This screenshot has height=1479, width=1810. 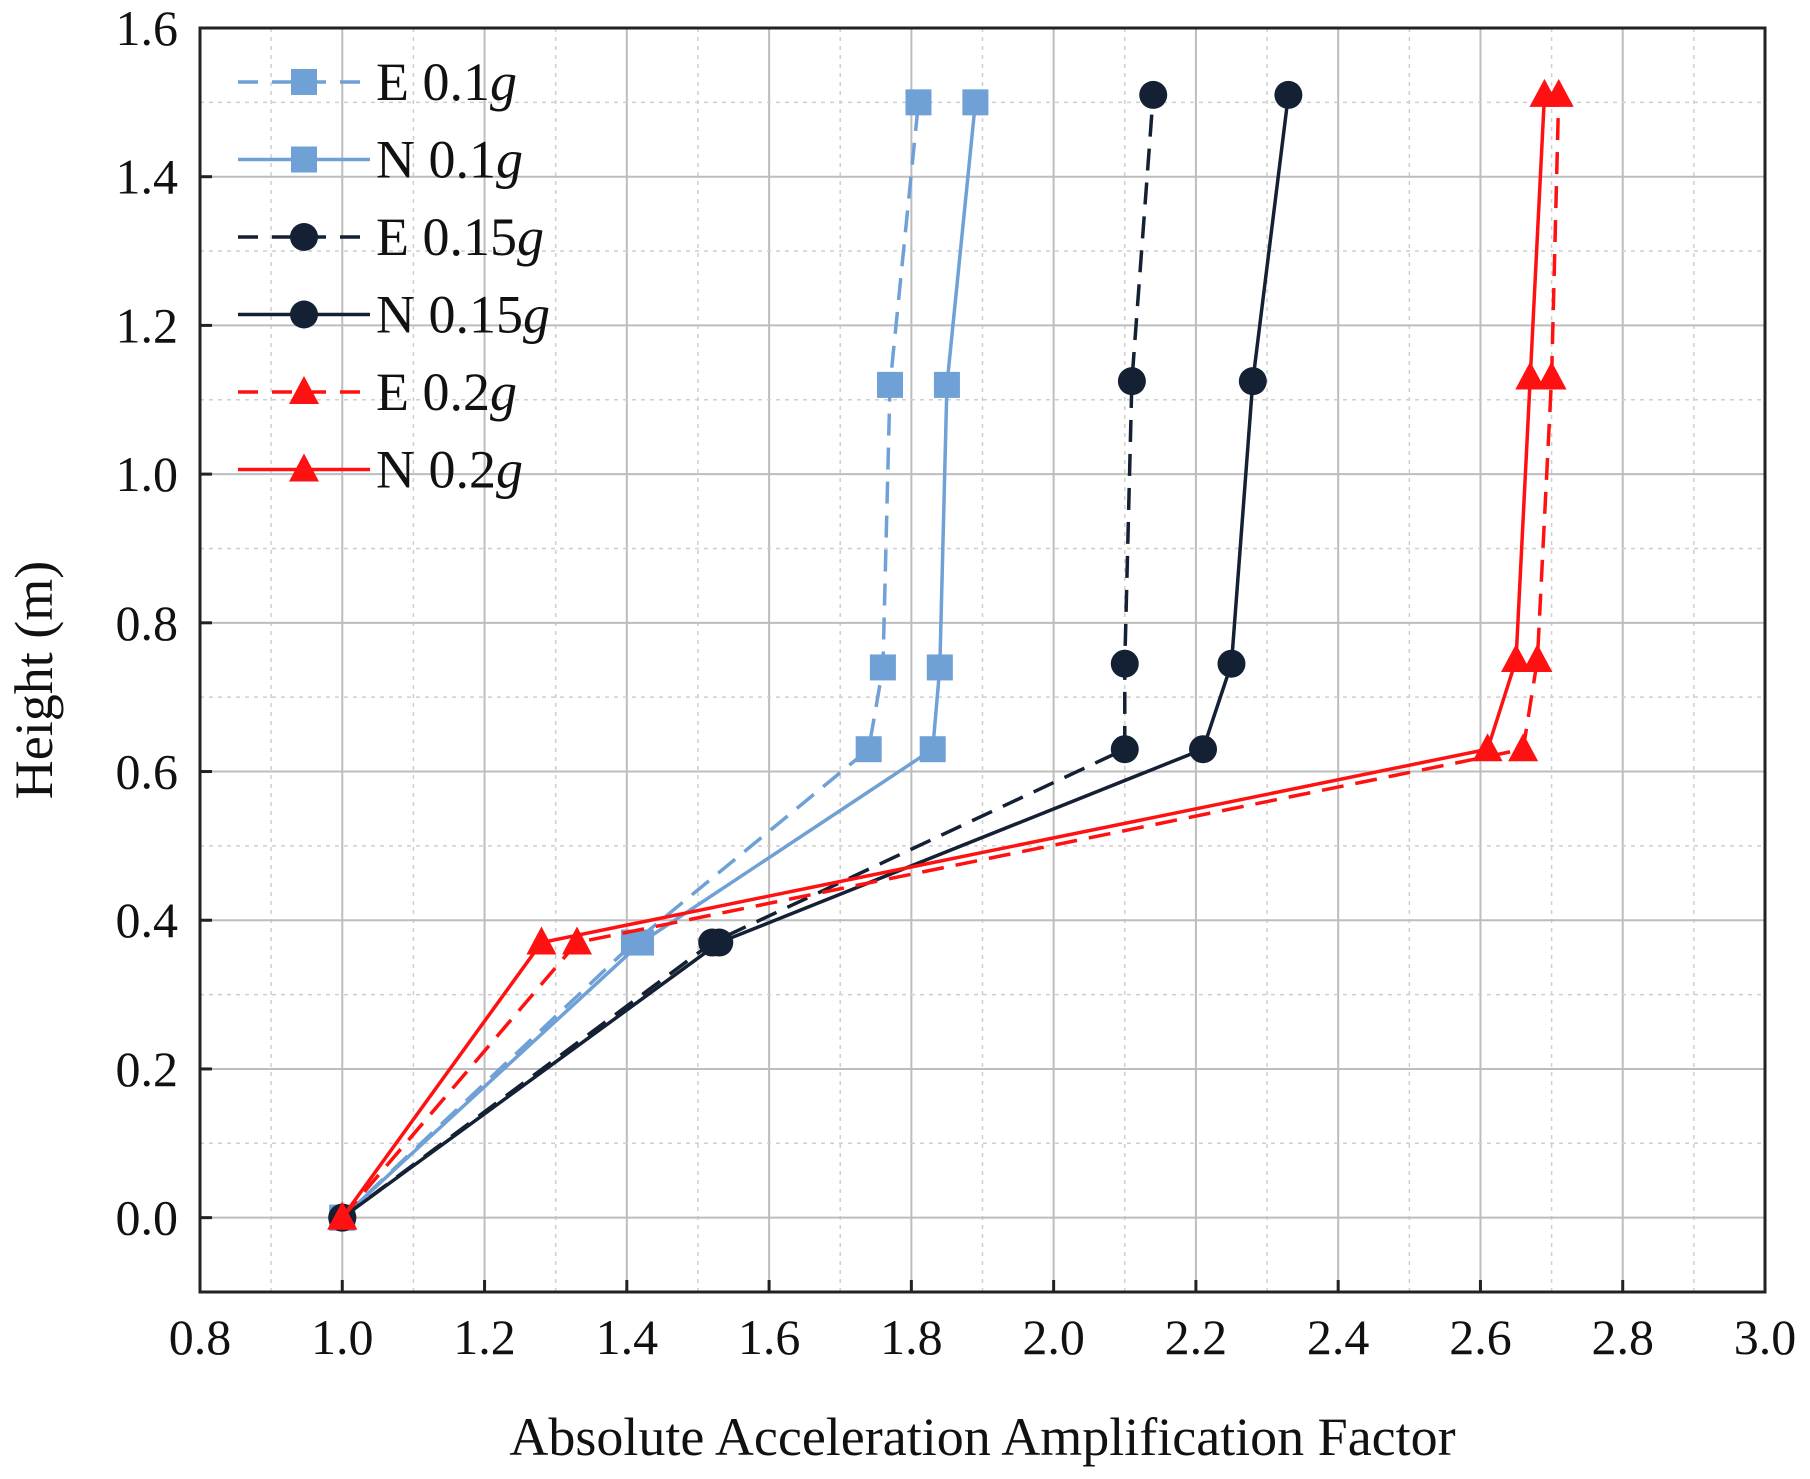 I want to click on x-tick-label: 2.4, so click(x=1338, y=1337).